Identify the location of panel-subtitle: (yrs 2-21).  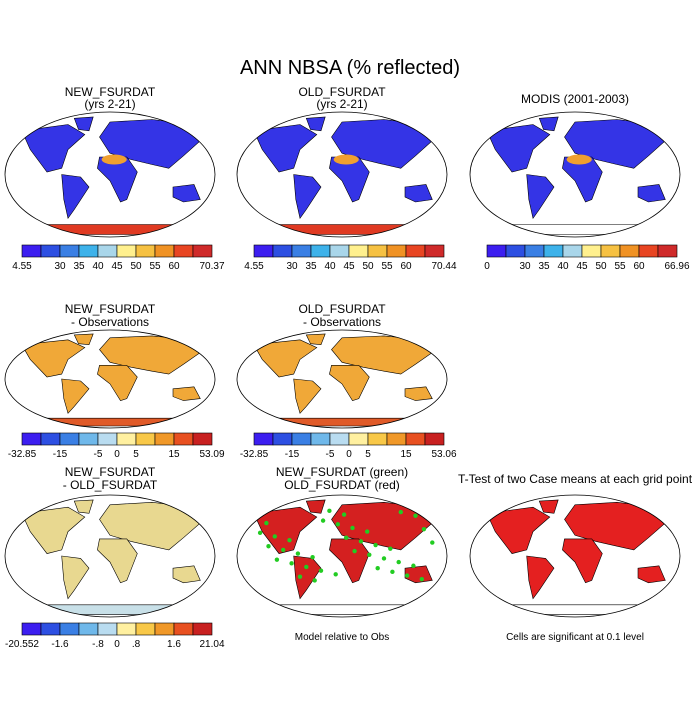
(109, 104).